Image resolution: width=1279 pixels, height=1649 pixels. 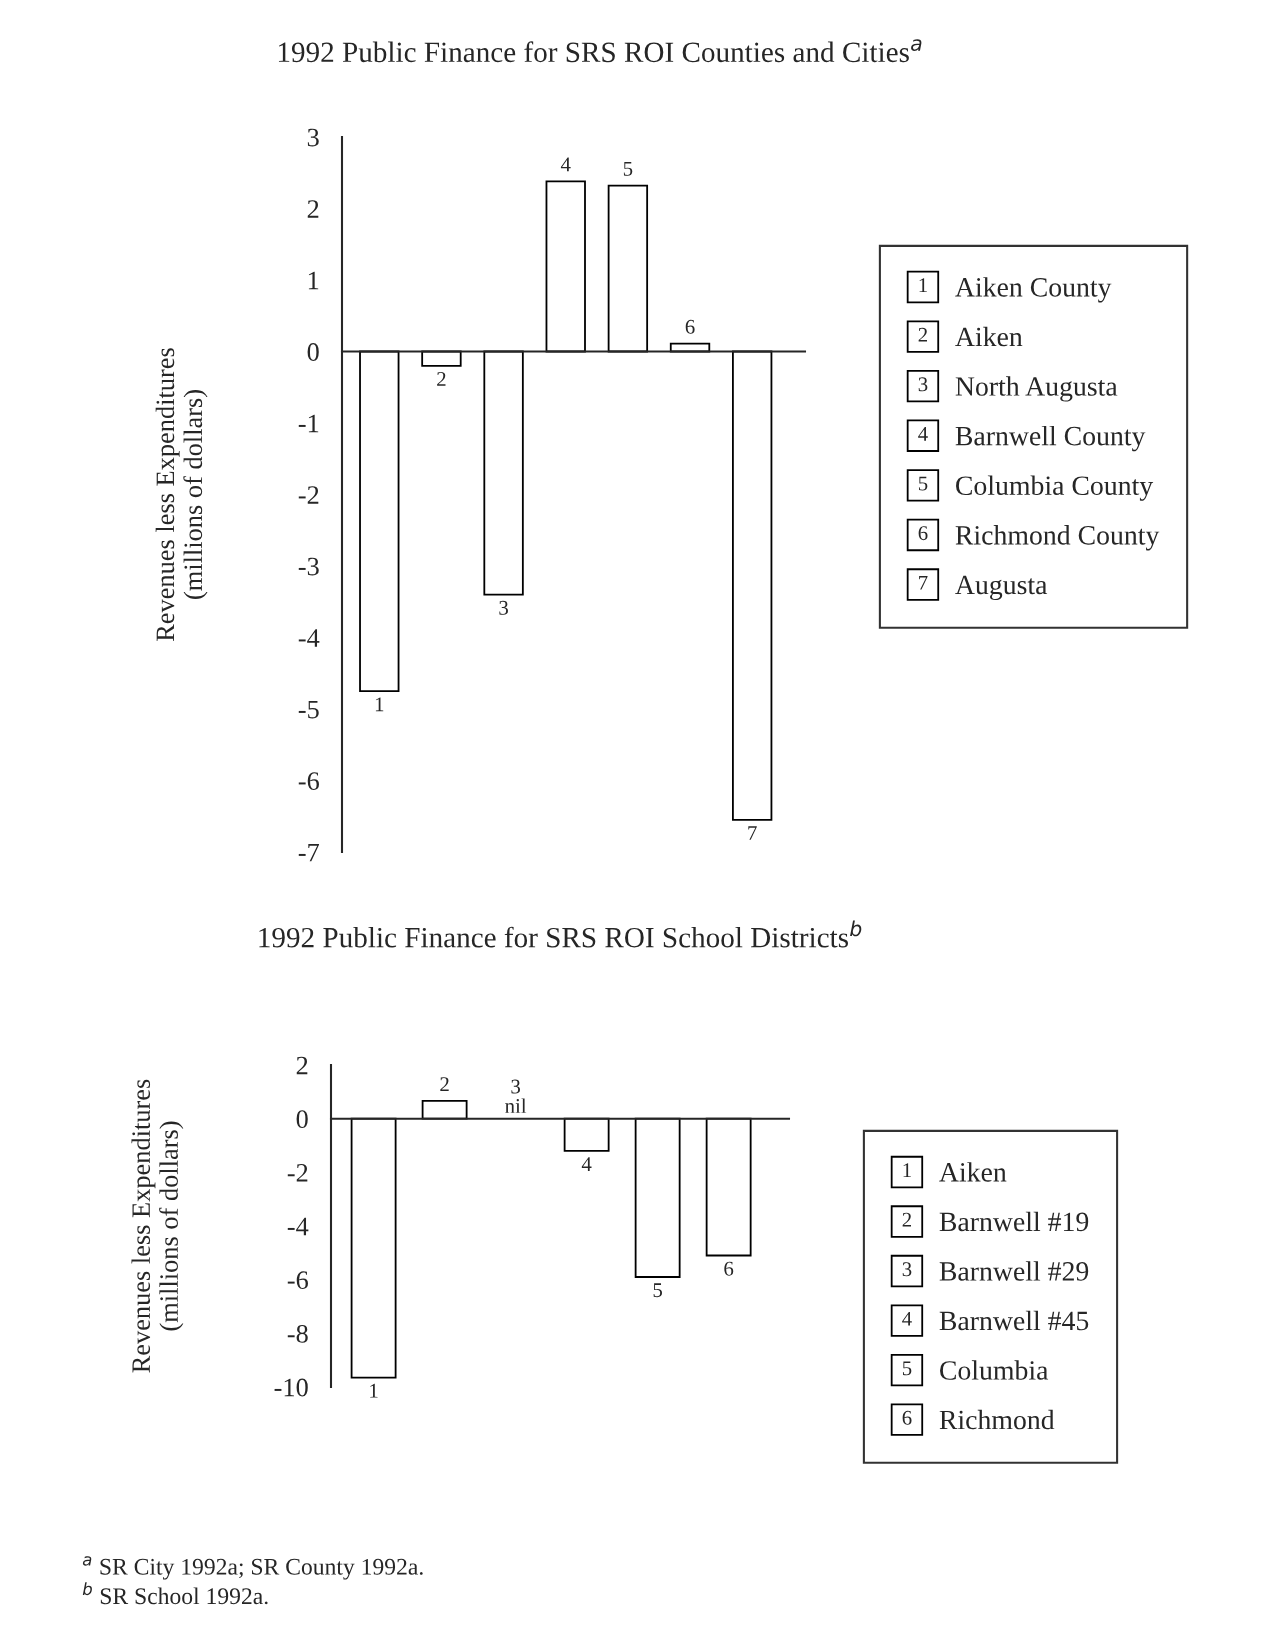 What do you see at coordinates (297, 1333) in the screenshot?
I see `y-tick-label: -8` at bounding box center [297, 1333].